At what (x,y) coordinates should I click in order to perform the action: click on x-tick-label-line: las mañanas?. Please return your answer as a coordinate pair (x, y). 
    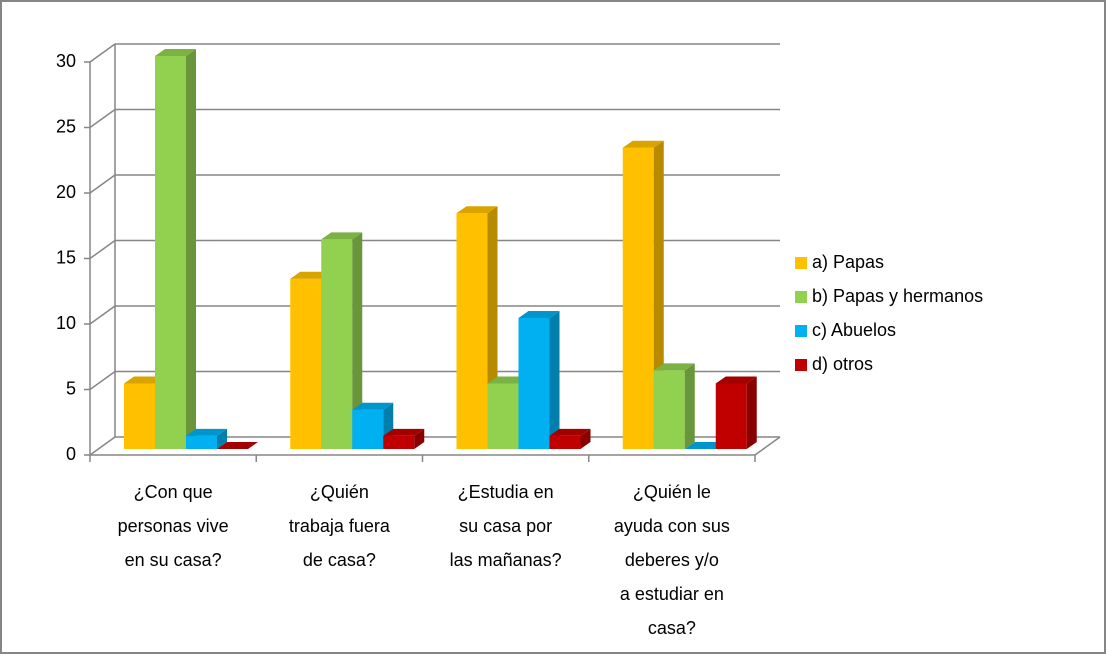
    Looking at the image, I should click on (506, 560).